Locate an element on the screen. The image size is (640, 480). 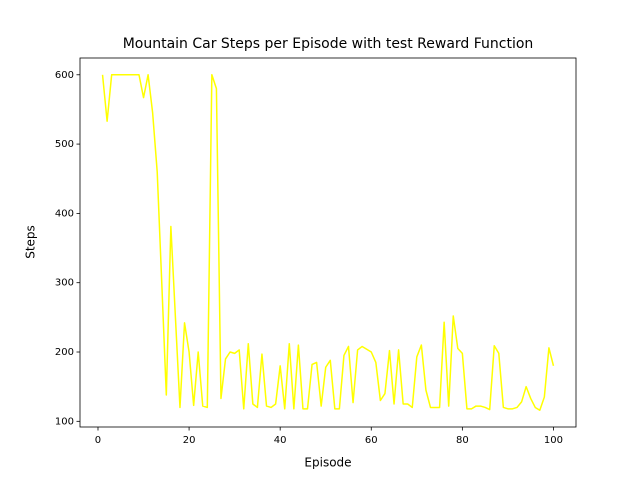
x-tick-label: 100 is located at coordinates (553, 440).